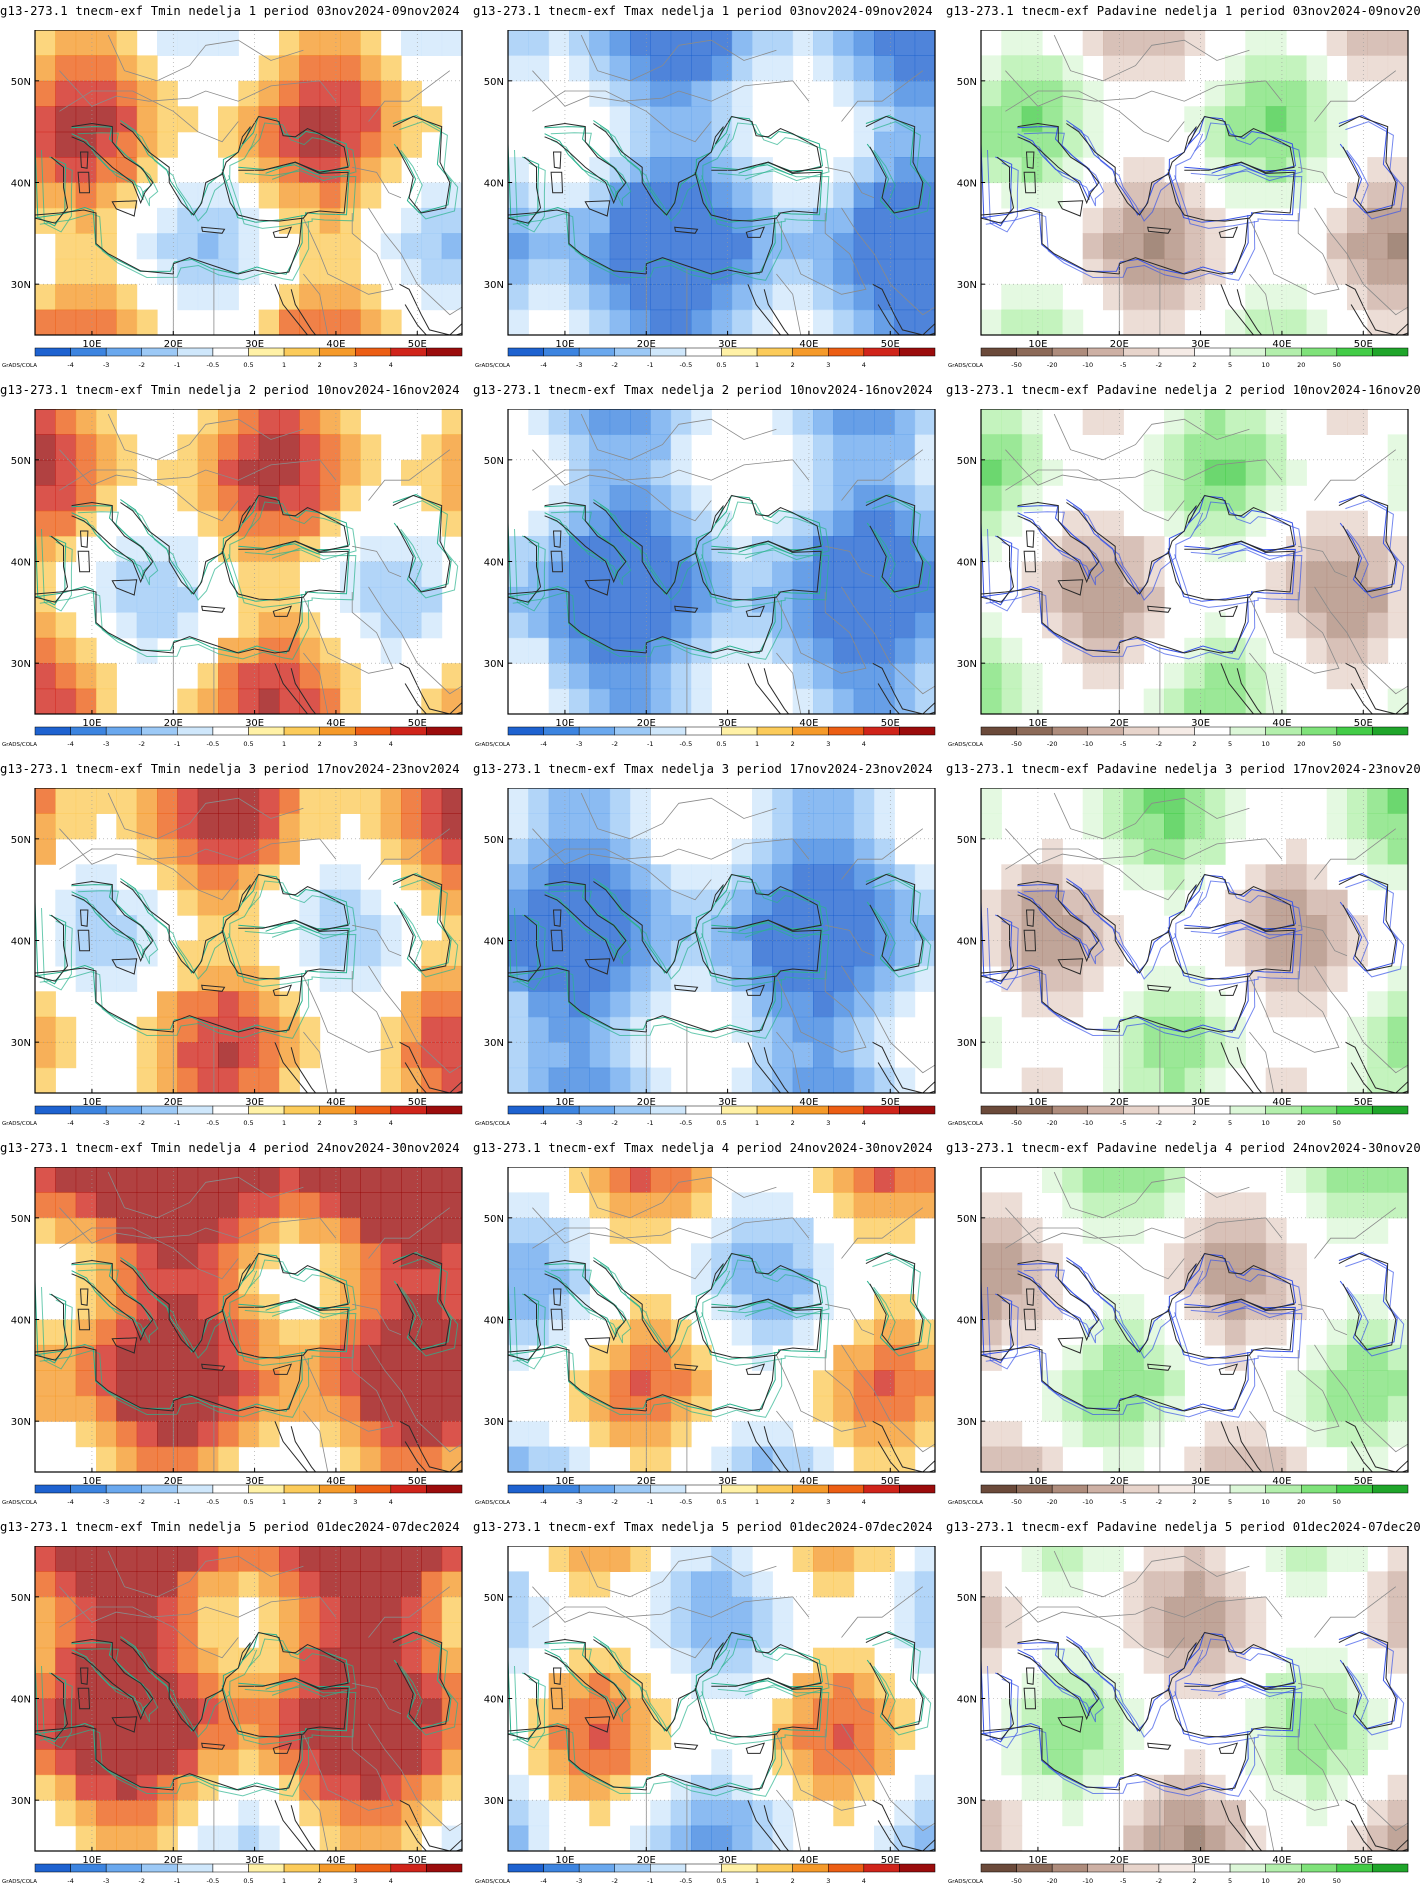  What do you see at coordinates (320, 365) in the screenshot?
I see `legend-label: 2` at bounding box center [320, 365].